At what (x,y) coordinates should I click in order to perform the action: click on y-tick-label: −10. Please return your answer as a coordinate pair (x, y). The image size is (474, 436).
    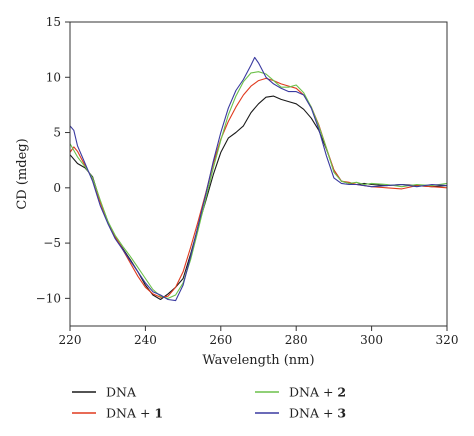
    Looking at the image, I should click on (48, 298).